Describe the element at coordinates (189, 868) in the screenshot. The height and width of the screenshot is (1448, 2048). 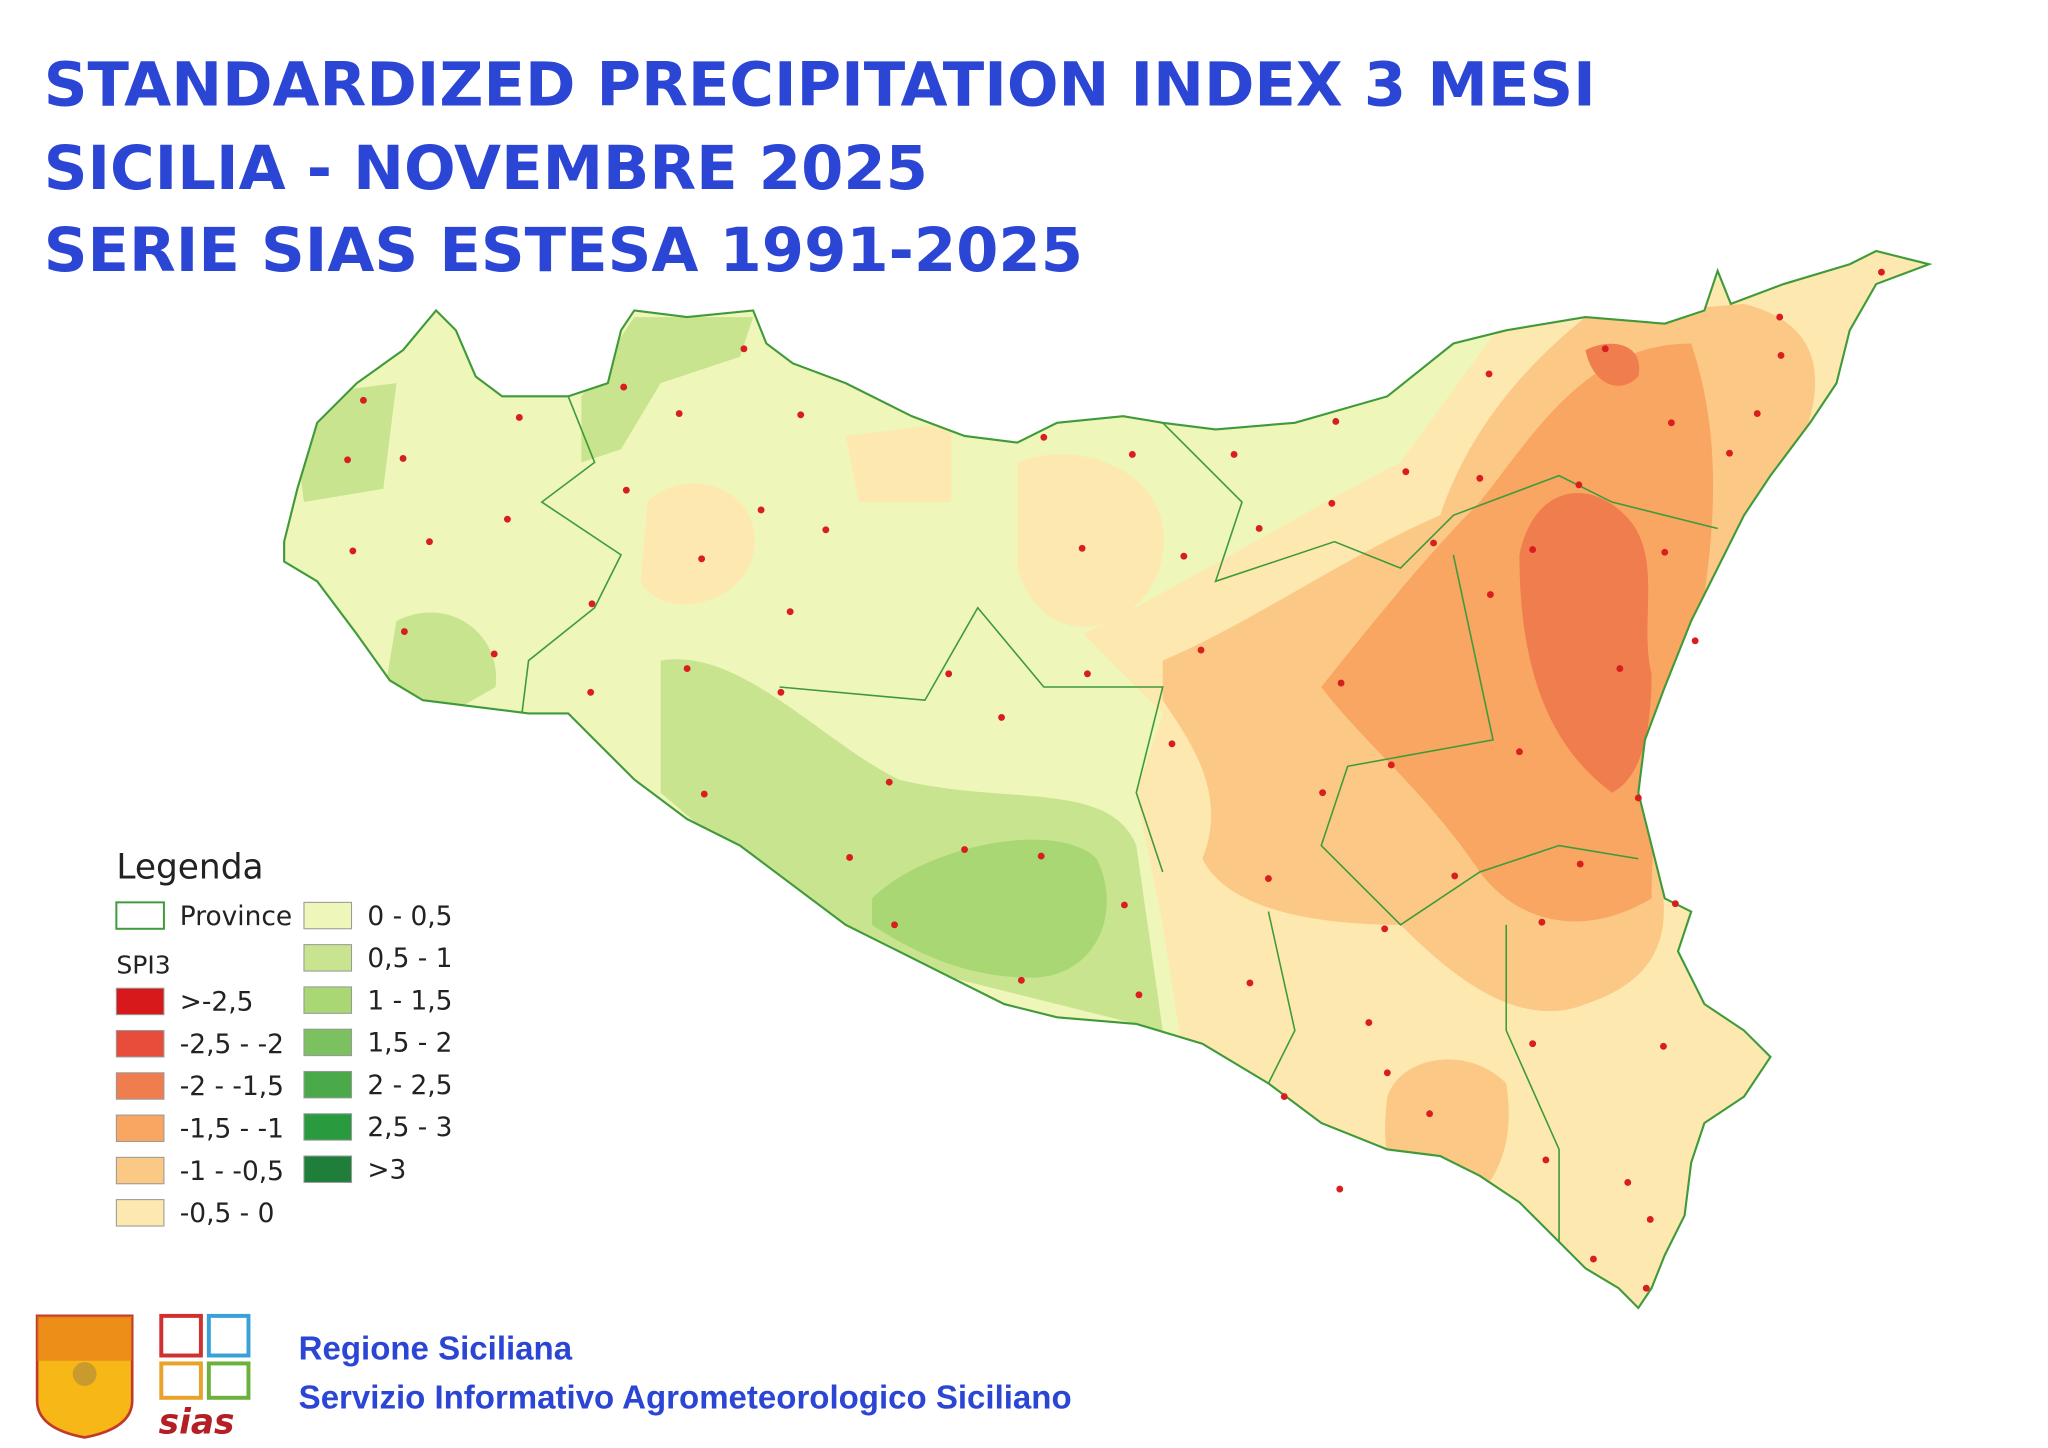
I see `legend-title: Legenda` at that location.